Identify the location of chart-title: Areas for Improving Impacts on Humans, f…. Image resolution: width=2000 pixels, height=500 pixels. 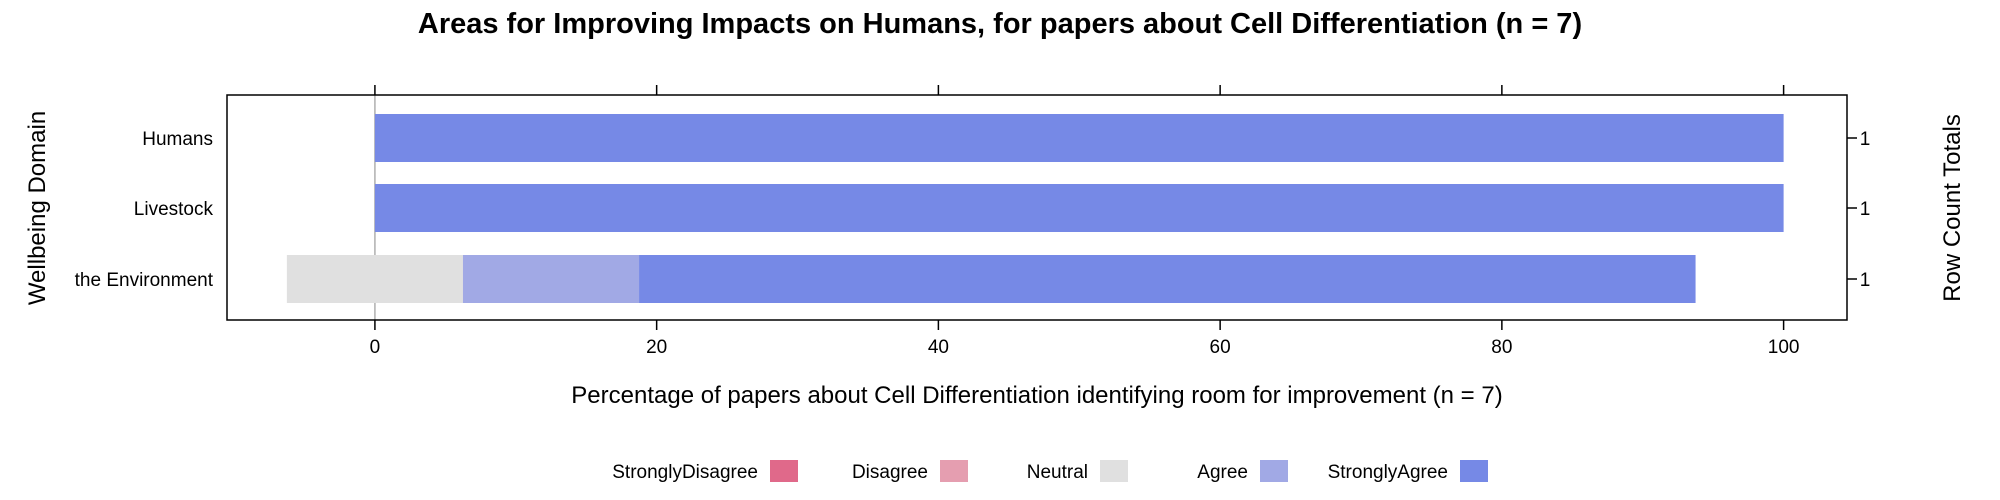
(1000, 24).